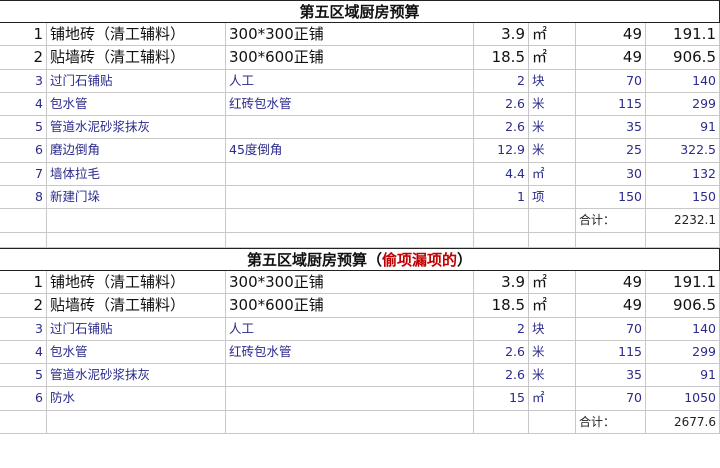  I want to click on cell-amount: 906.5, so click(683, 57).